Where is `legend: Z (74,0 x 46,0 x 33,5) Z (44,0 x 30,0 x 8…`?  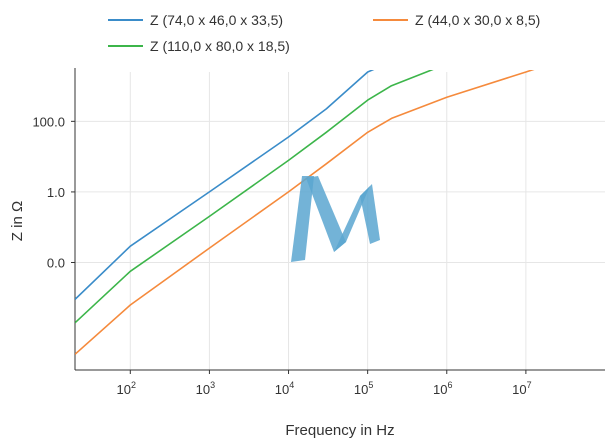
legend: Z (74,0 x 46,0 x 33,5) Z (44,0 x 30,0 x 8… is located at coordinates (324, 33).